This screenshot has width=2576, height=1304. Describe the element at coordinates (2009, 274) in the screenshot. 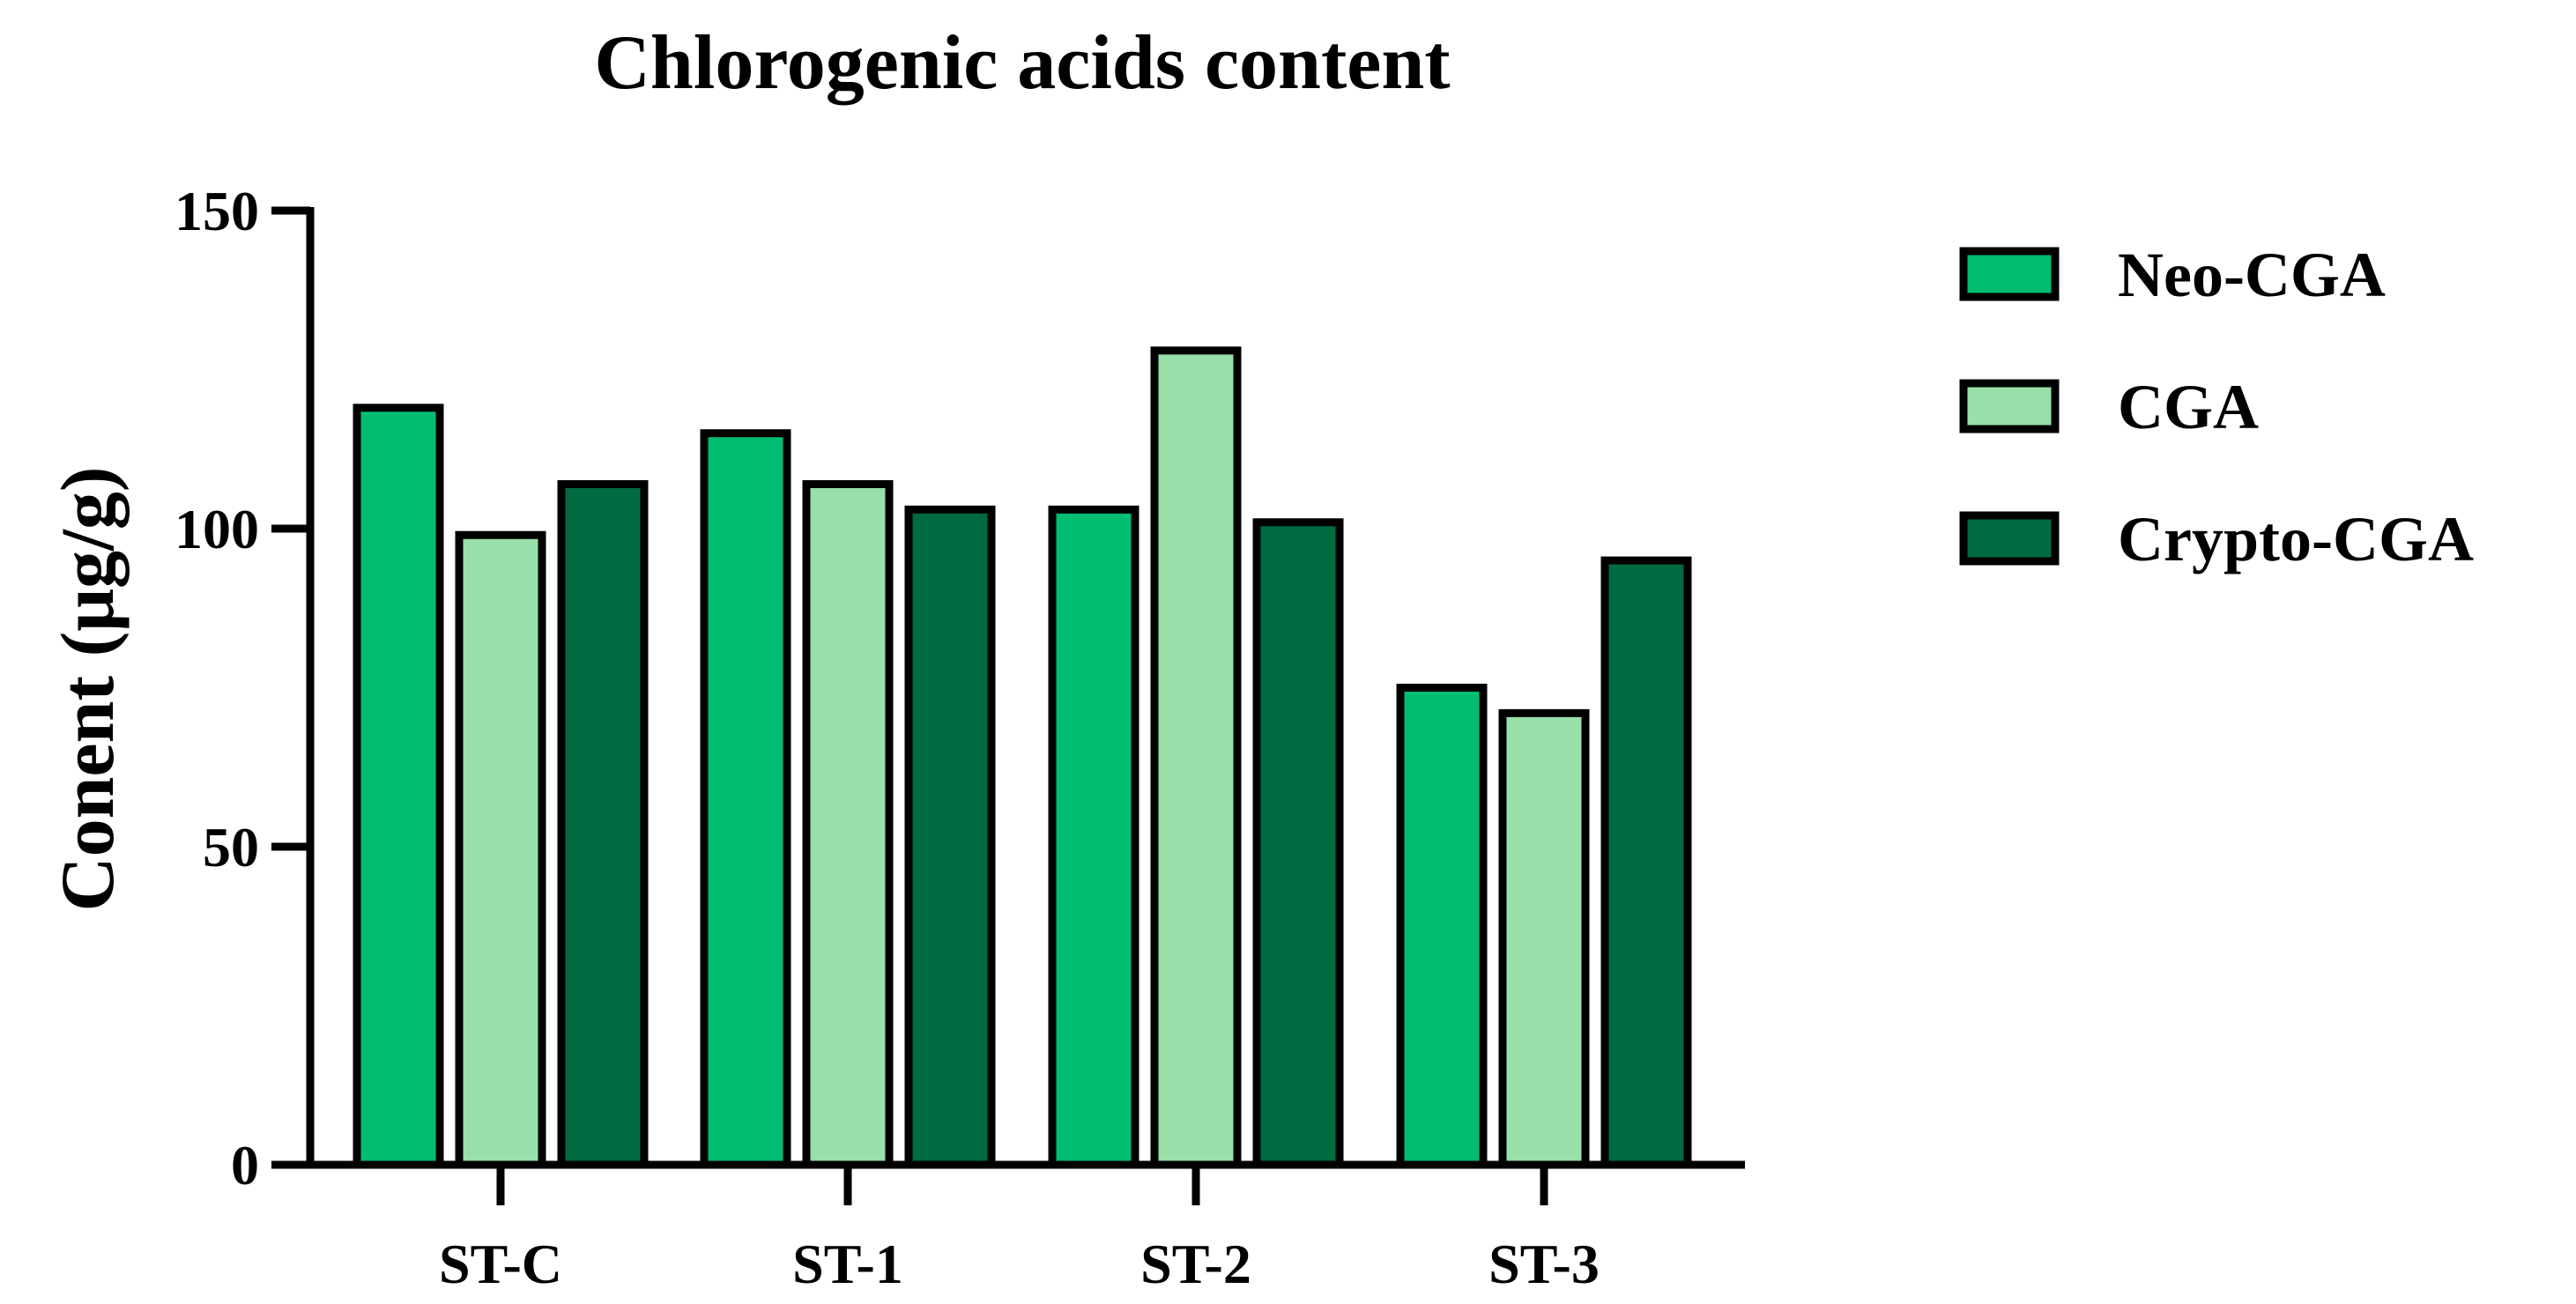

I see `legend-swatch-neo-cga` at that location.